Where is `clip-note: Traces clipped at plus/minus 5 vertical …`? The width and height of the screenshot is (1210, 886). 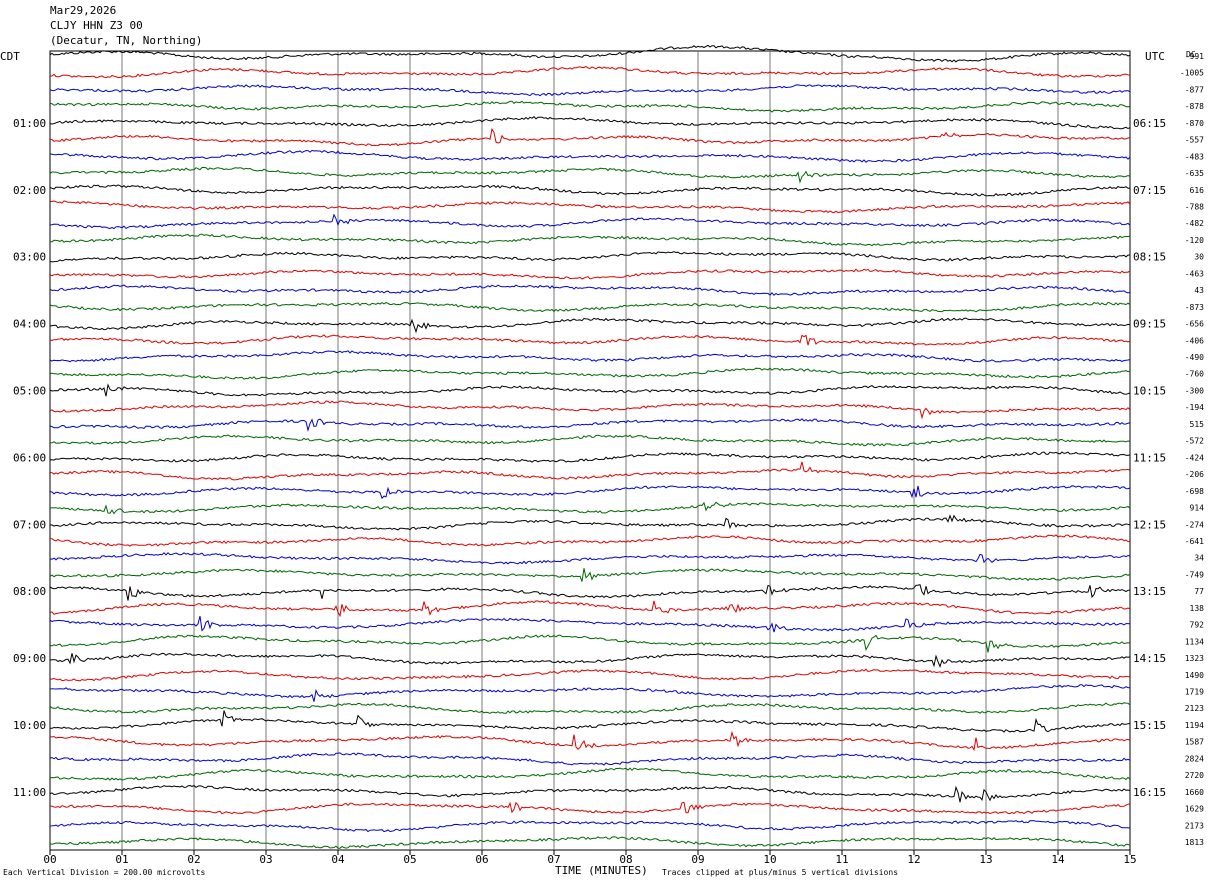
clip-note: Traces clipped at plus/minus 5 vertical … is located at coordinates (780, 872).